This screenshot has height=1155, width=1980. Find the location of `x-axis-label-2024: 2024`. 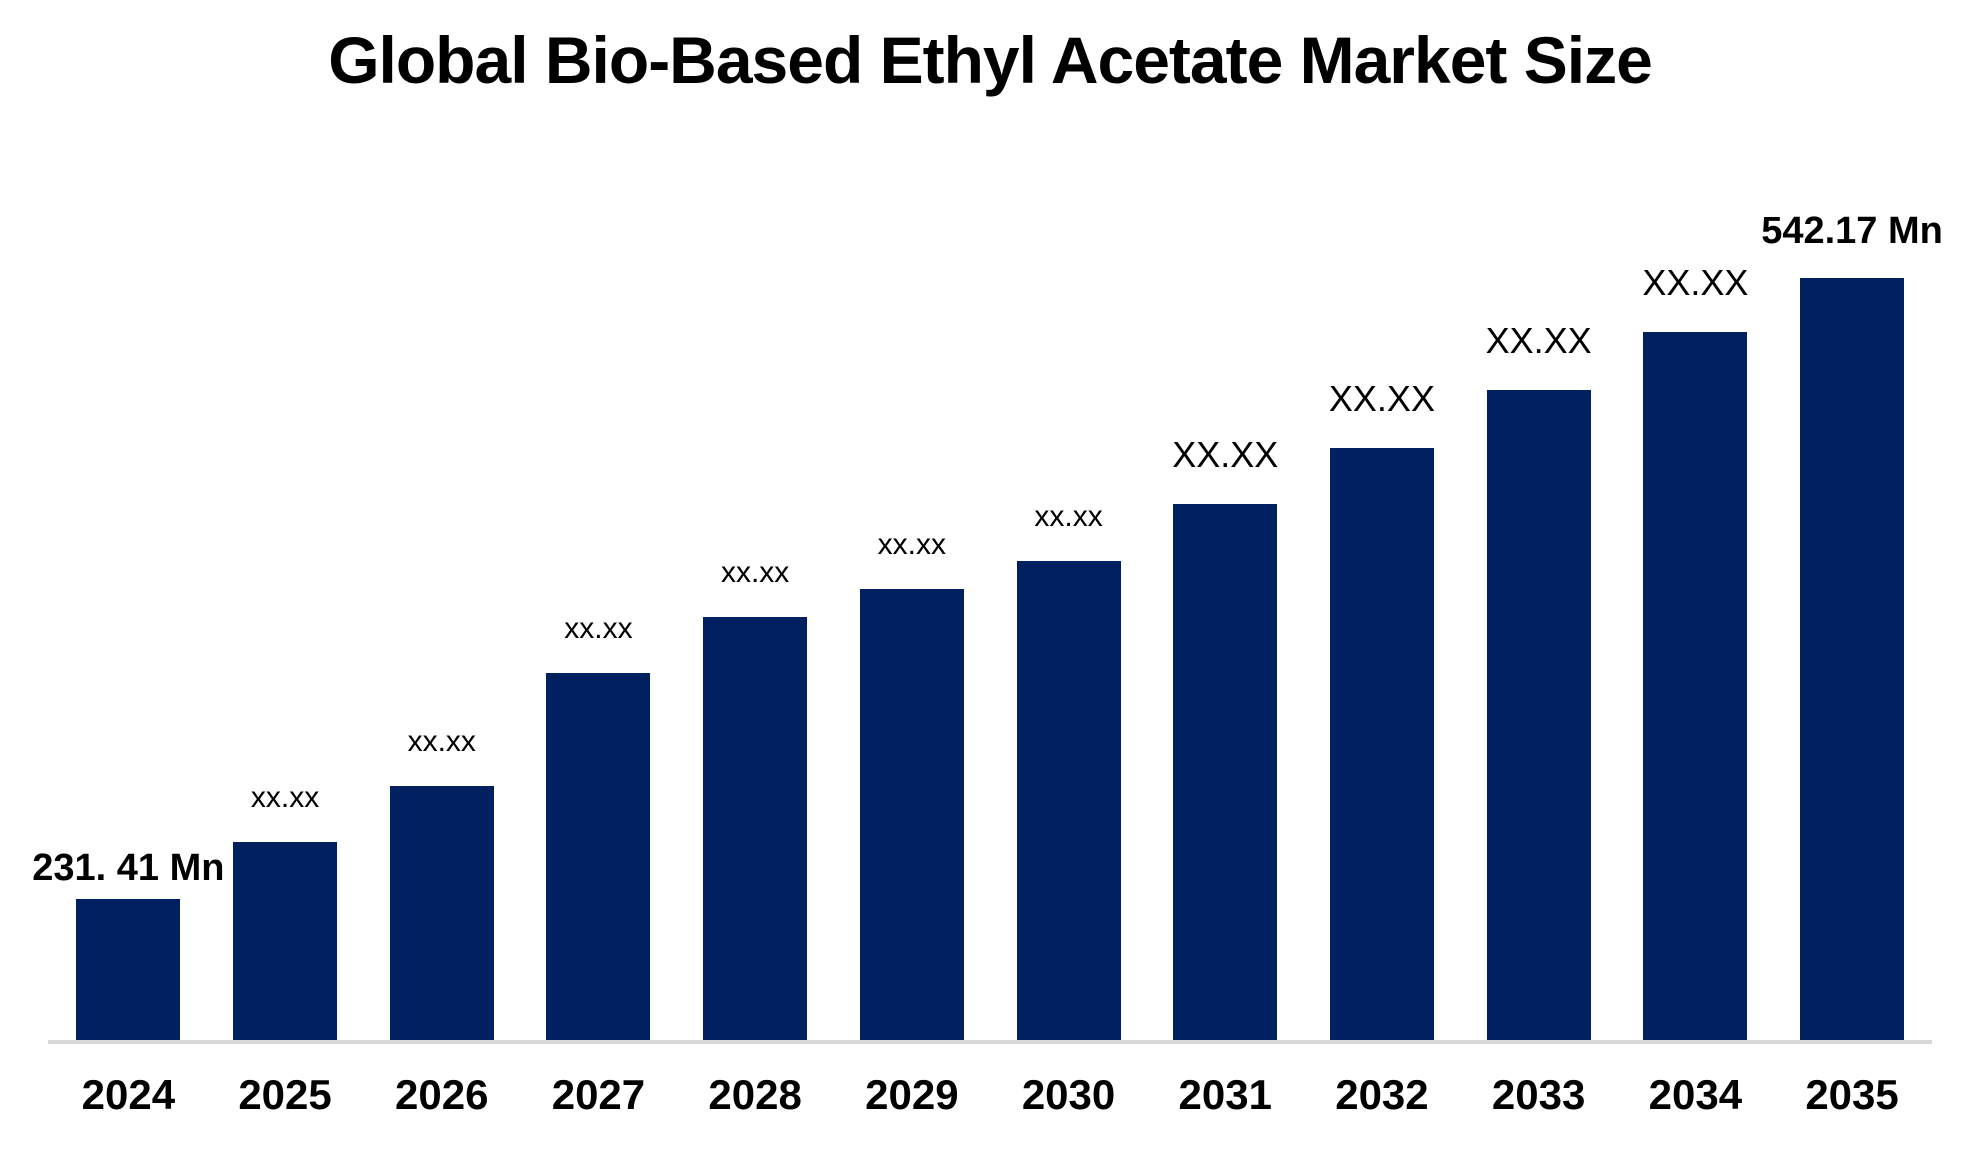

x-axis-label-2024: 2024 is located at coordinates (128, 1094).